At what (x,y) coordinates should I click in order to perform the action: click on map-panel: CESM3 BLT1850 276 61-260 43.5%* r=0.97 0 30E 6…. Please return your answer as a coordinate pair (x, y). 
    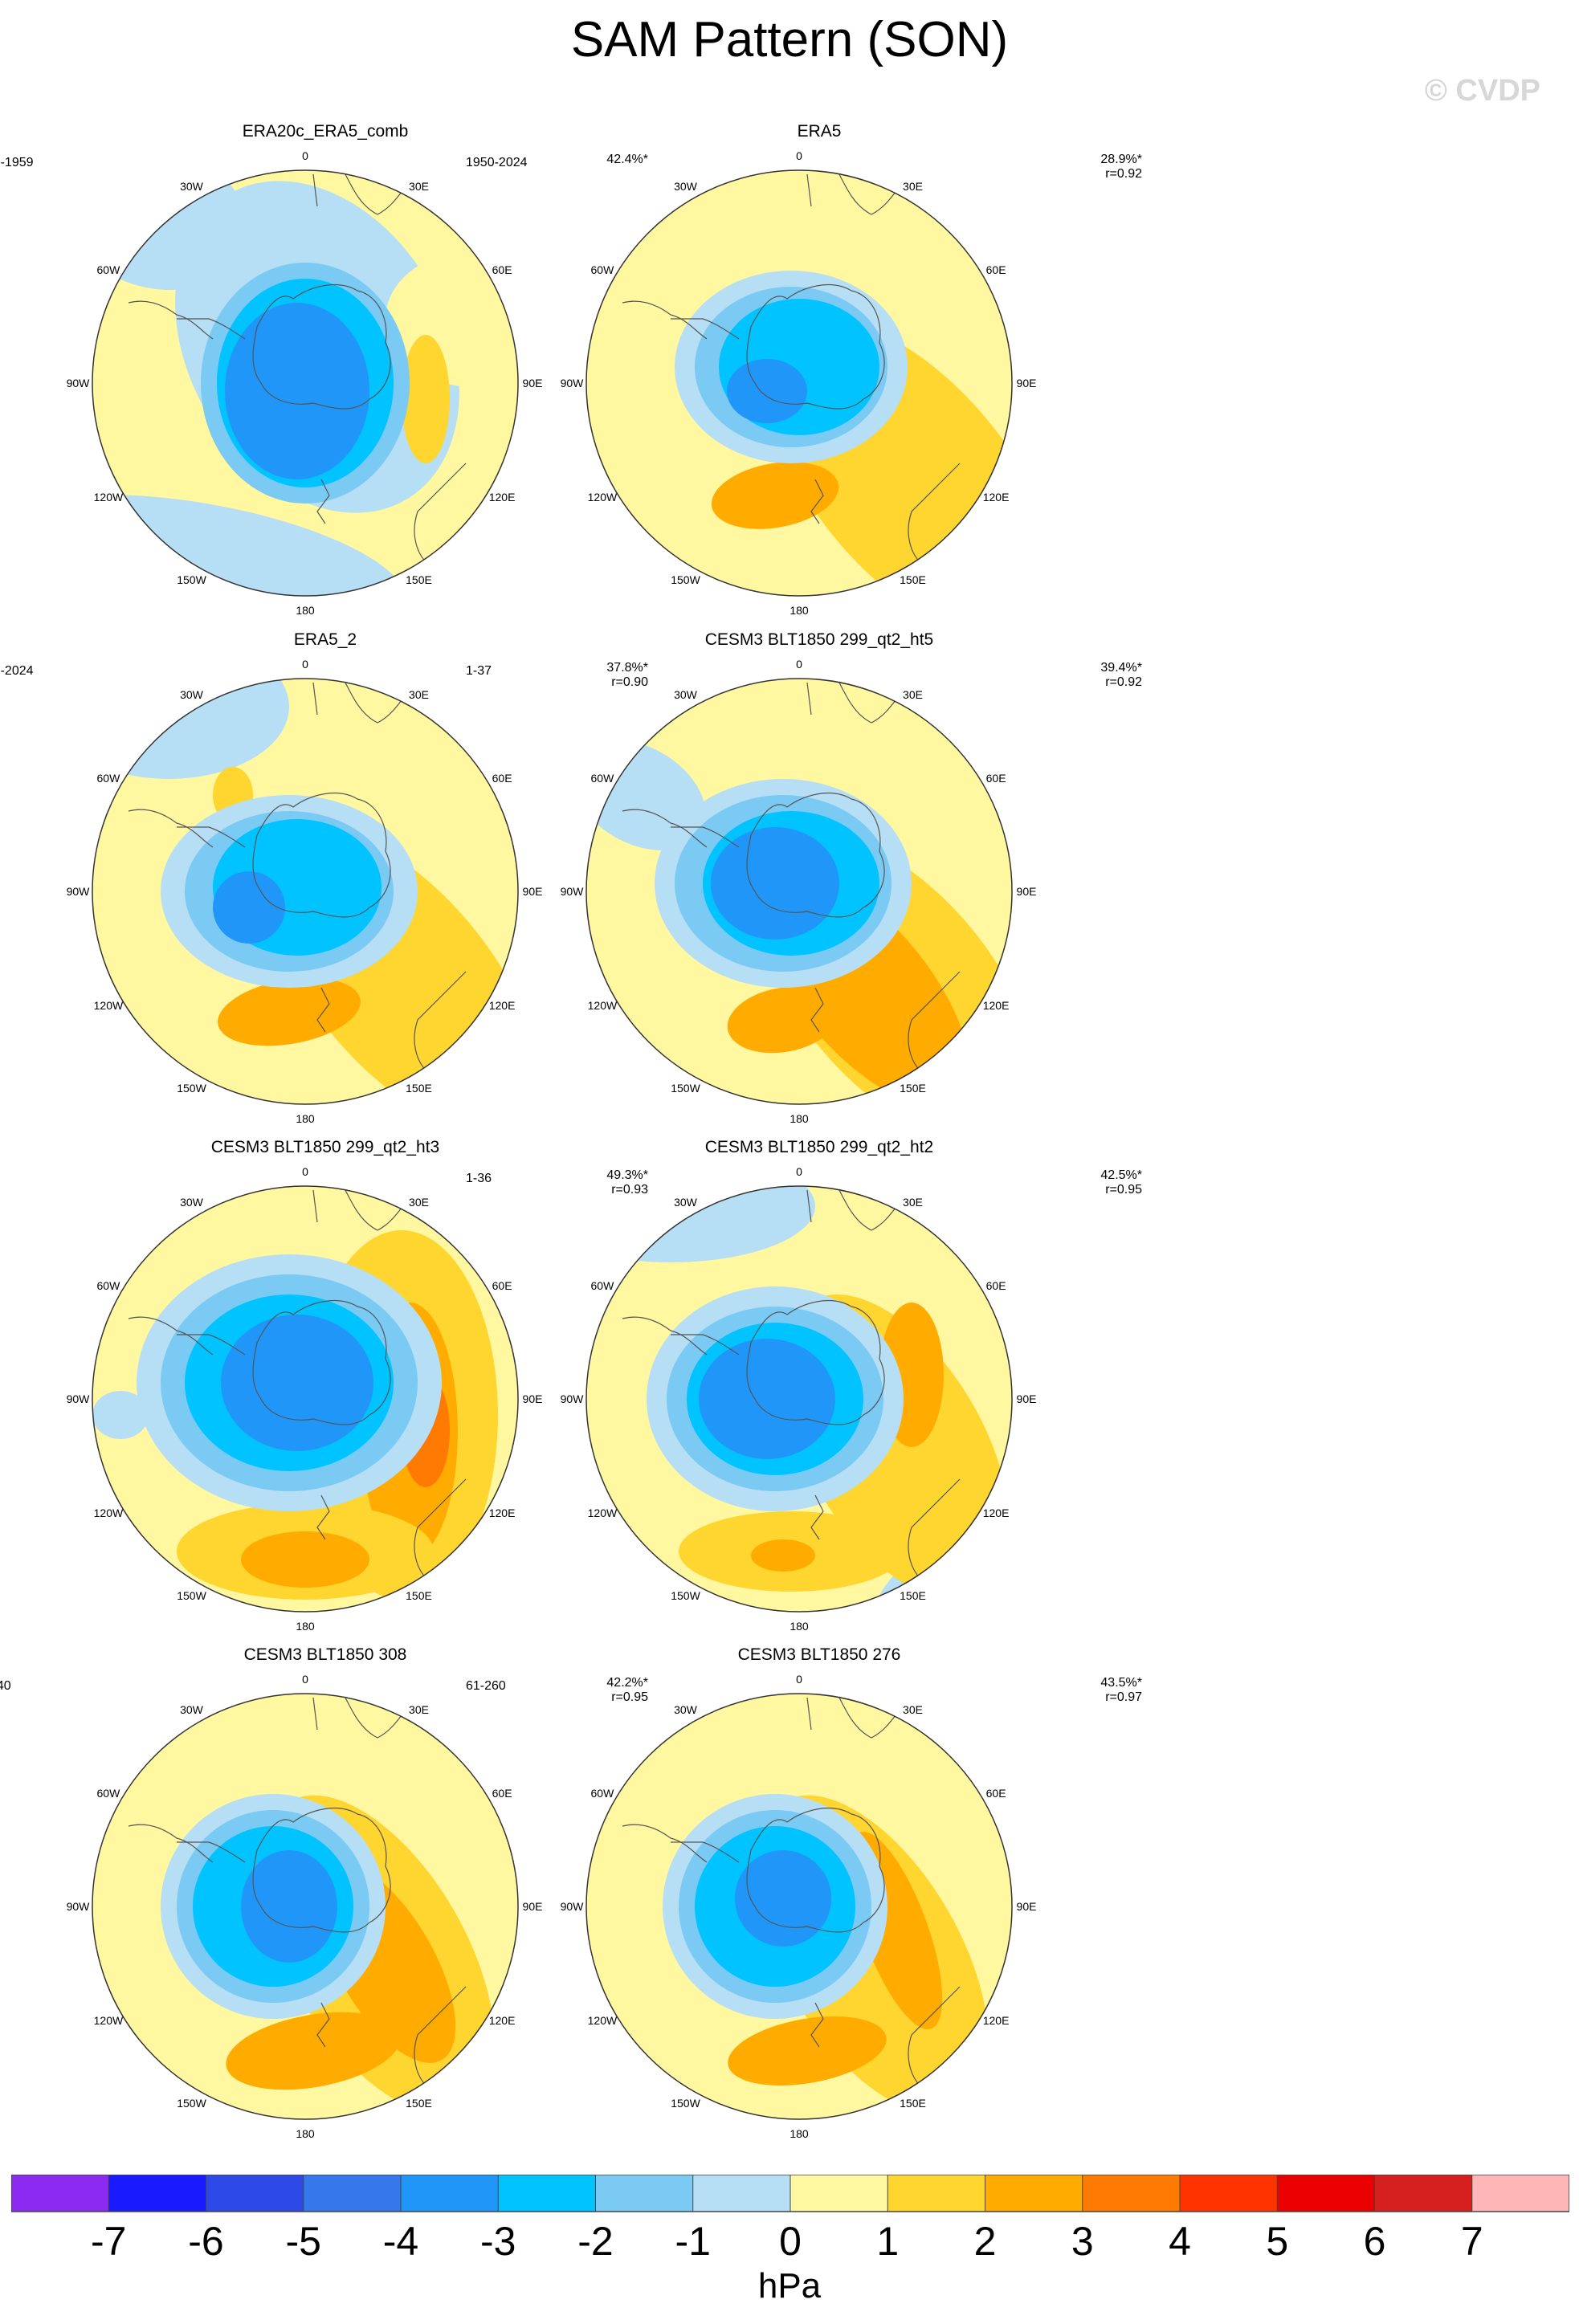
    Looking at the image, I should click on (819, 1902).